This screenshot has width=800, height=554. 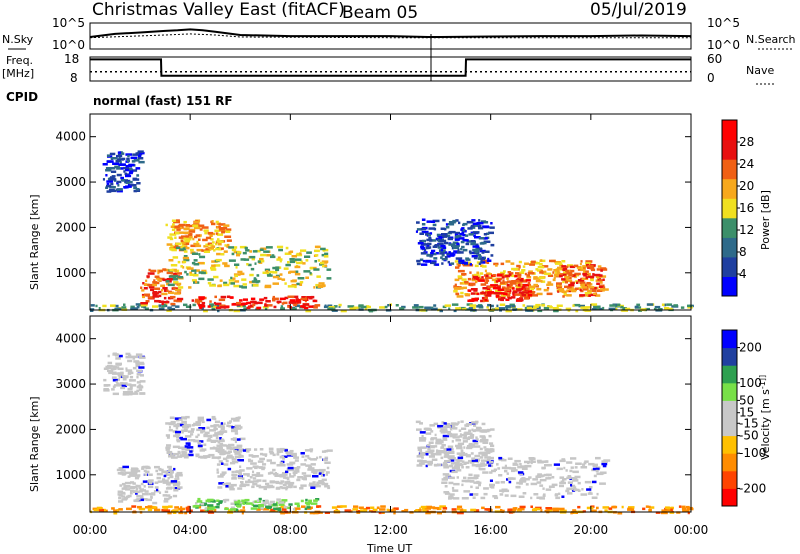 I want to click on count-top-tick-right: 10^5, so click(x=723, y=23).